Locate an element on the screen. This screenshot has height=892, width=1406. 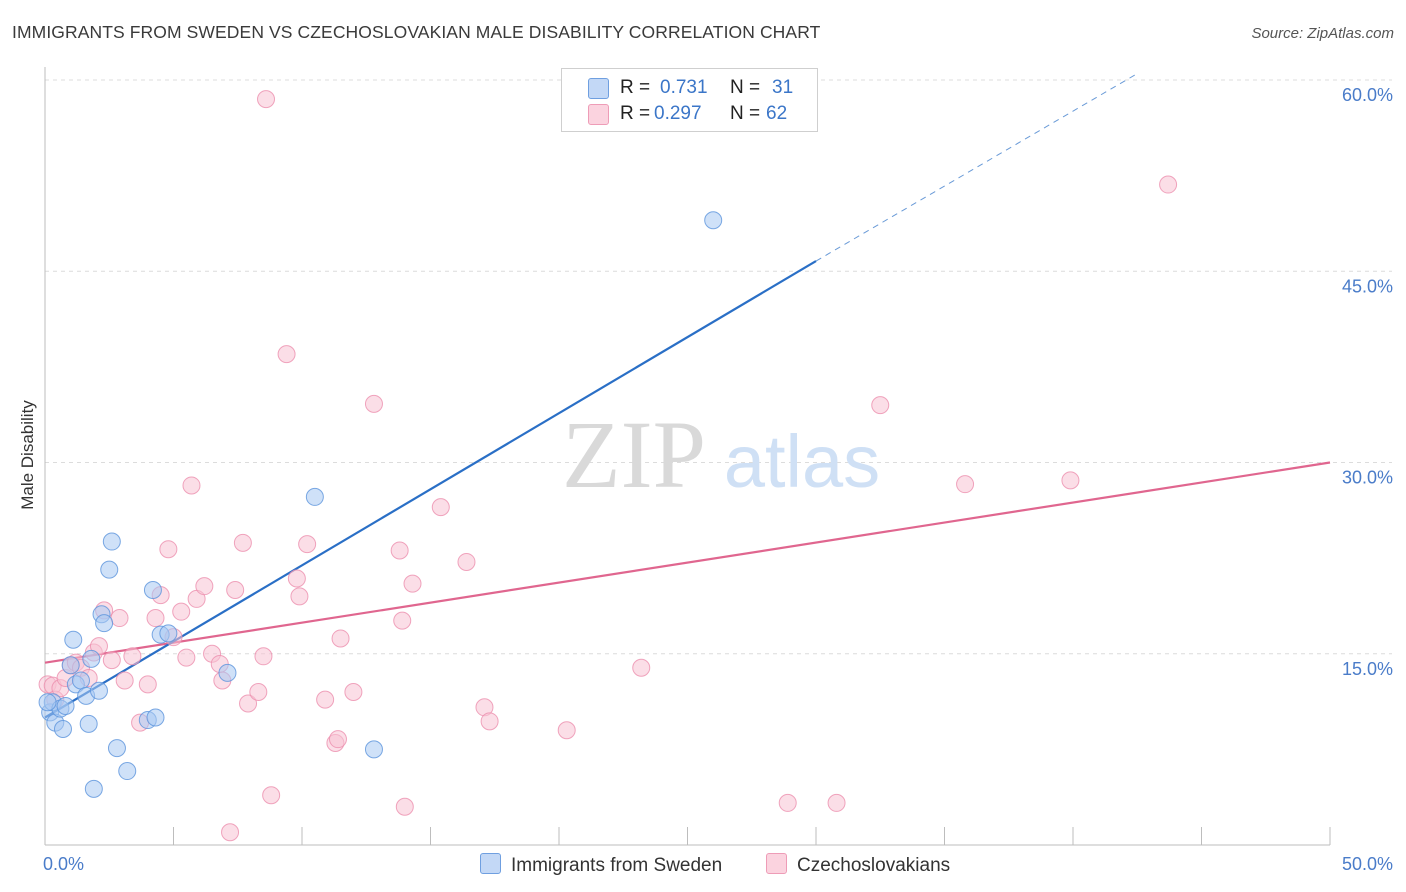
legend-r-value: 0.731 is located at coordinates (684, 87).